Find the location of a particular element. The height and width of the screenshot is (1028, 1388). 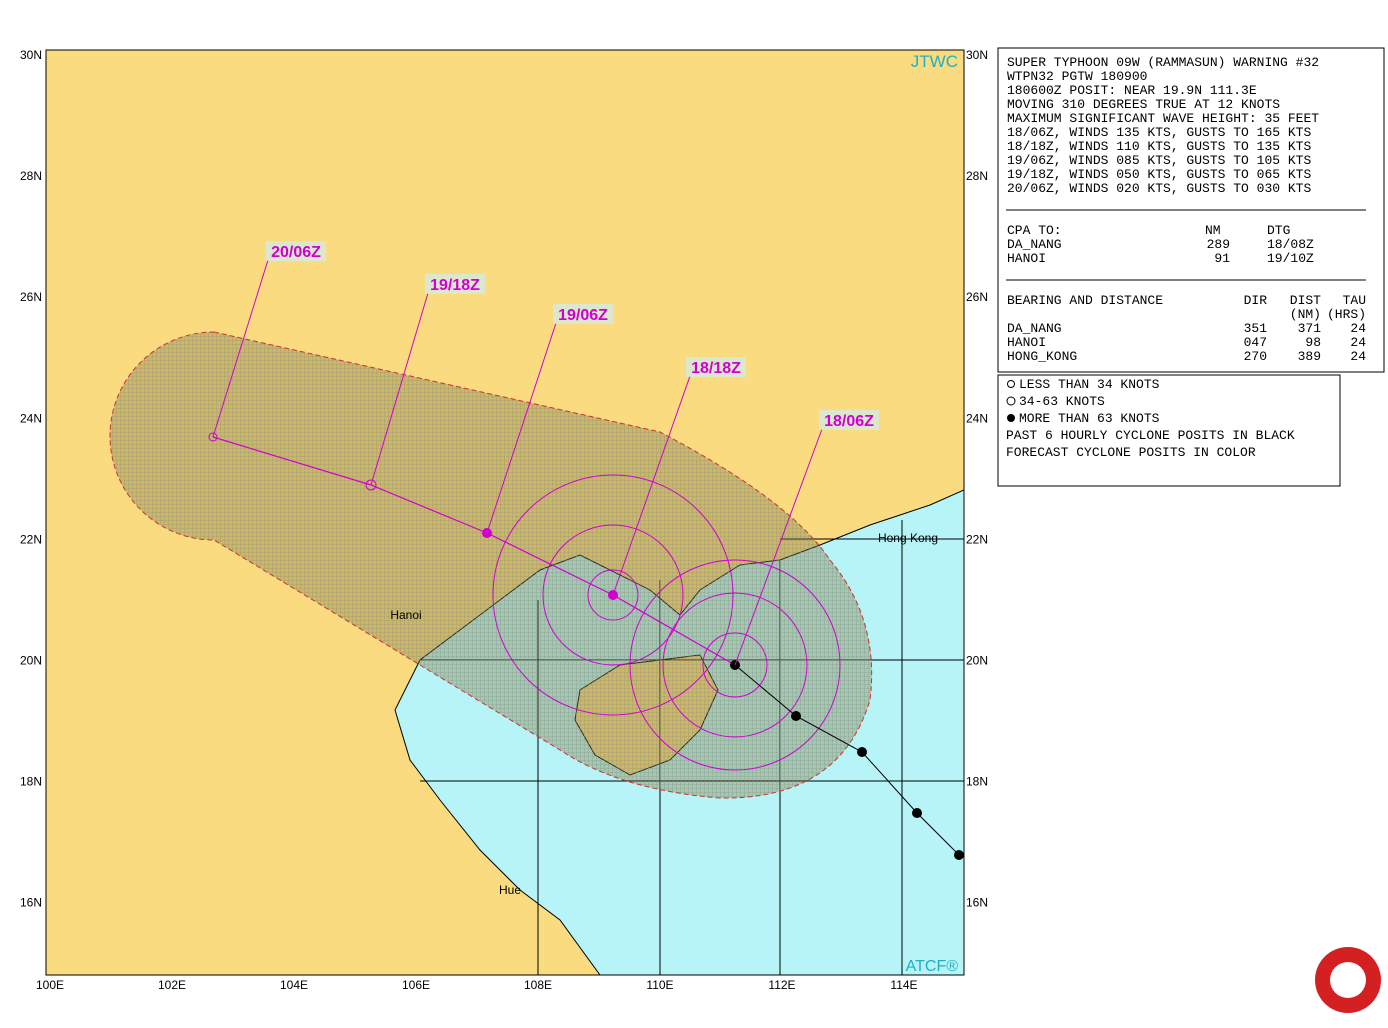

lon-label: 102E is located at coordinates (172, 985).